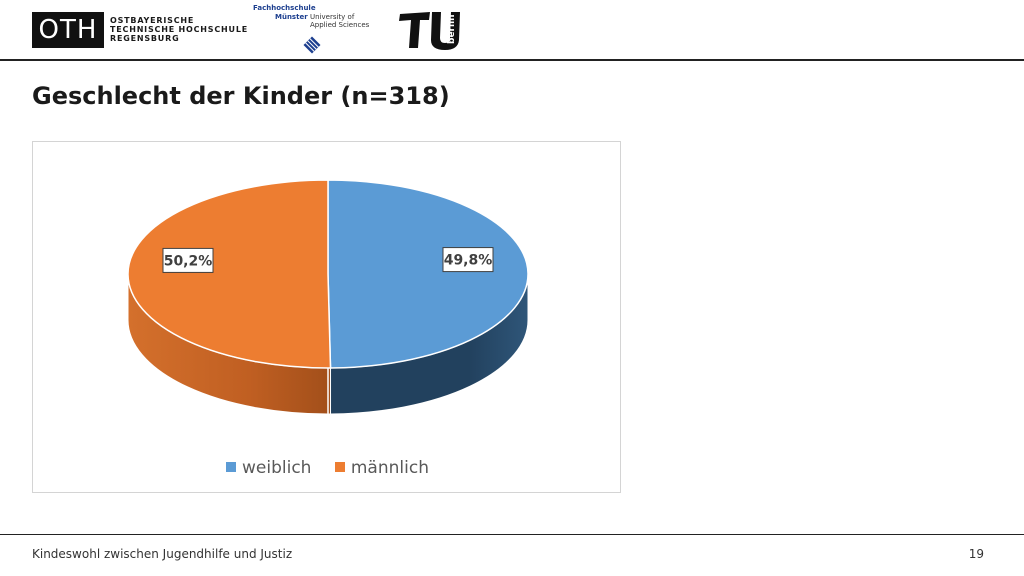 The height and width of the screenshot is (576, 1024). Describe the element at coordinates (452, 29) in the screenshot. I see `tu-logo-text: berlin` at that location.